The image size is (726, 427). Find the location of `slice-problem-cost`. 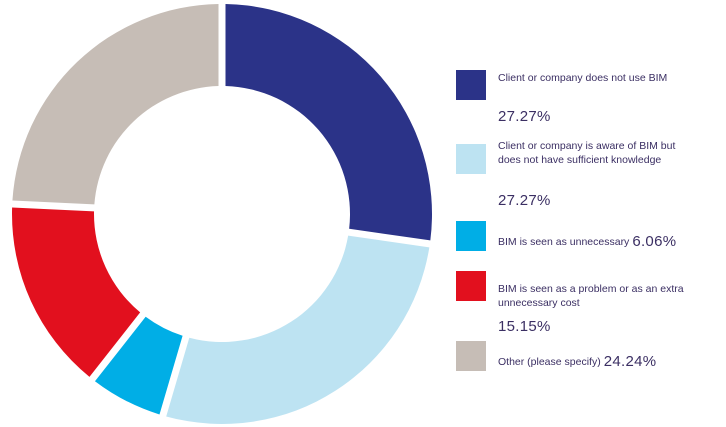

slice-problem-cost is located at coordinates (76, 292).